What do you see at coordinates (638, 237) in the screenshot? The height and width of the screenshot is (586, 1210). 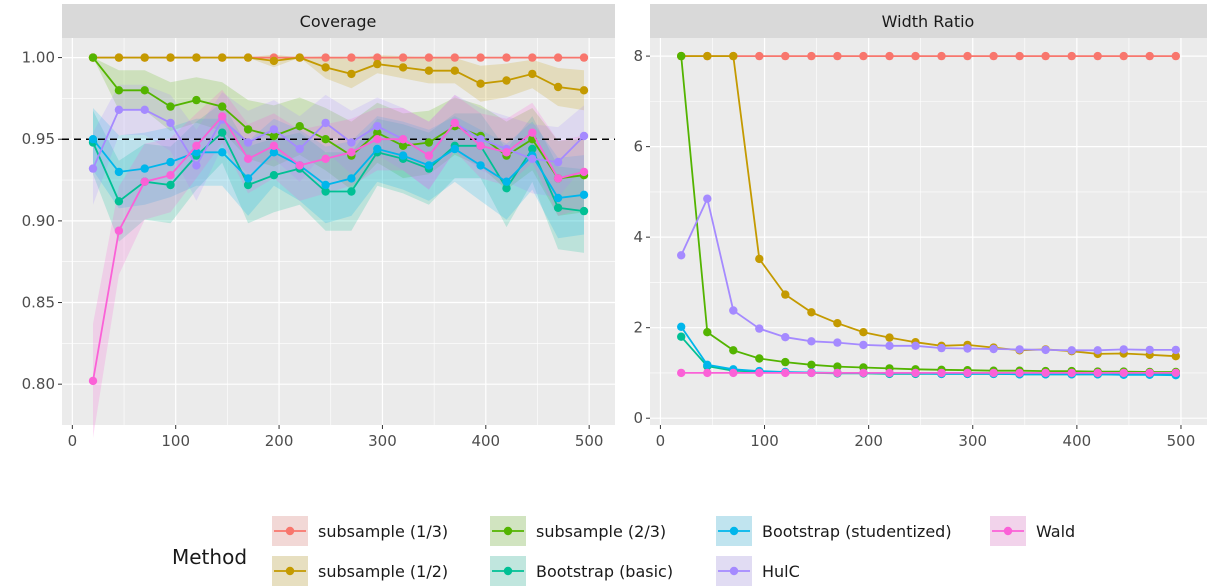 I see `width-ratio-y-tick-label: 4` at bounding box center [638, 237].